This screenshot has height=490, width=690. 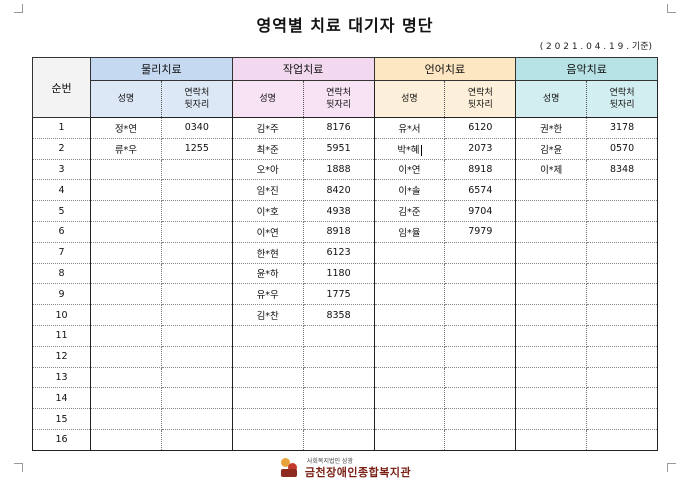 I want to click on occupational-name-cell: 최*준, so click(x=267, y=149).